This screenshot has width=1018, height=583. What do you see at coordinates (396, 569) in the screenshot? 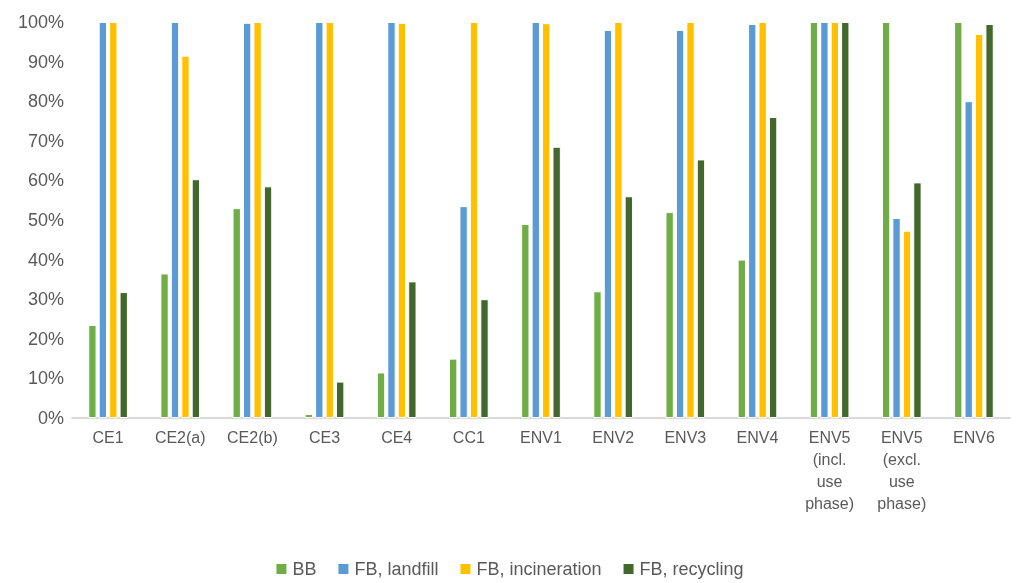
I see `legend-label: FB, landfill` at bounding box center [396, 569].